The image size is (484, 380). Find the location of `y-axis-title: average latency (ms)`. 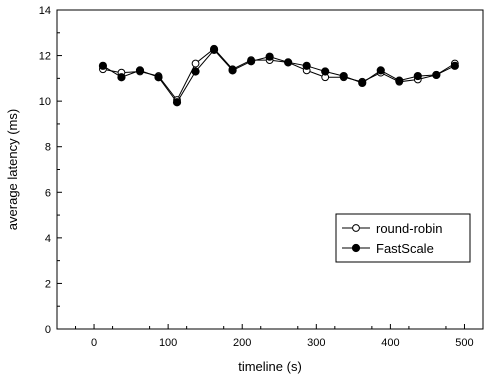

y-axis-title: average latency (ms) is located at coordinates (12, 169).